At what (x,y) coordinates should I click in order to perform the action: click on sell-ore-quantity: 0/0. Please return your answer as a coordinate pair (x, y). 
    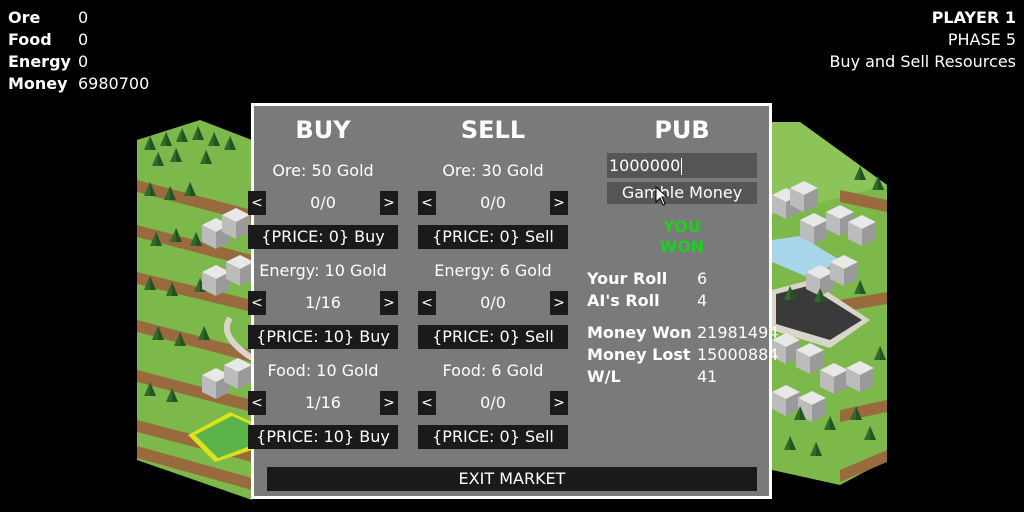
    Looking at the image, I should click on (493, 202).